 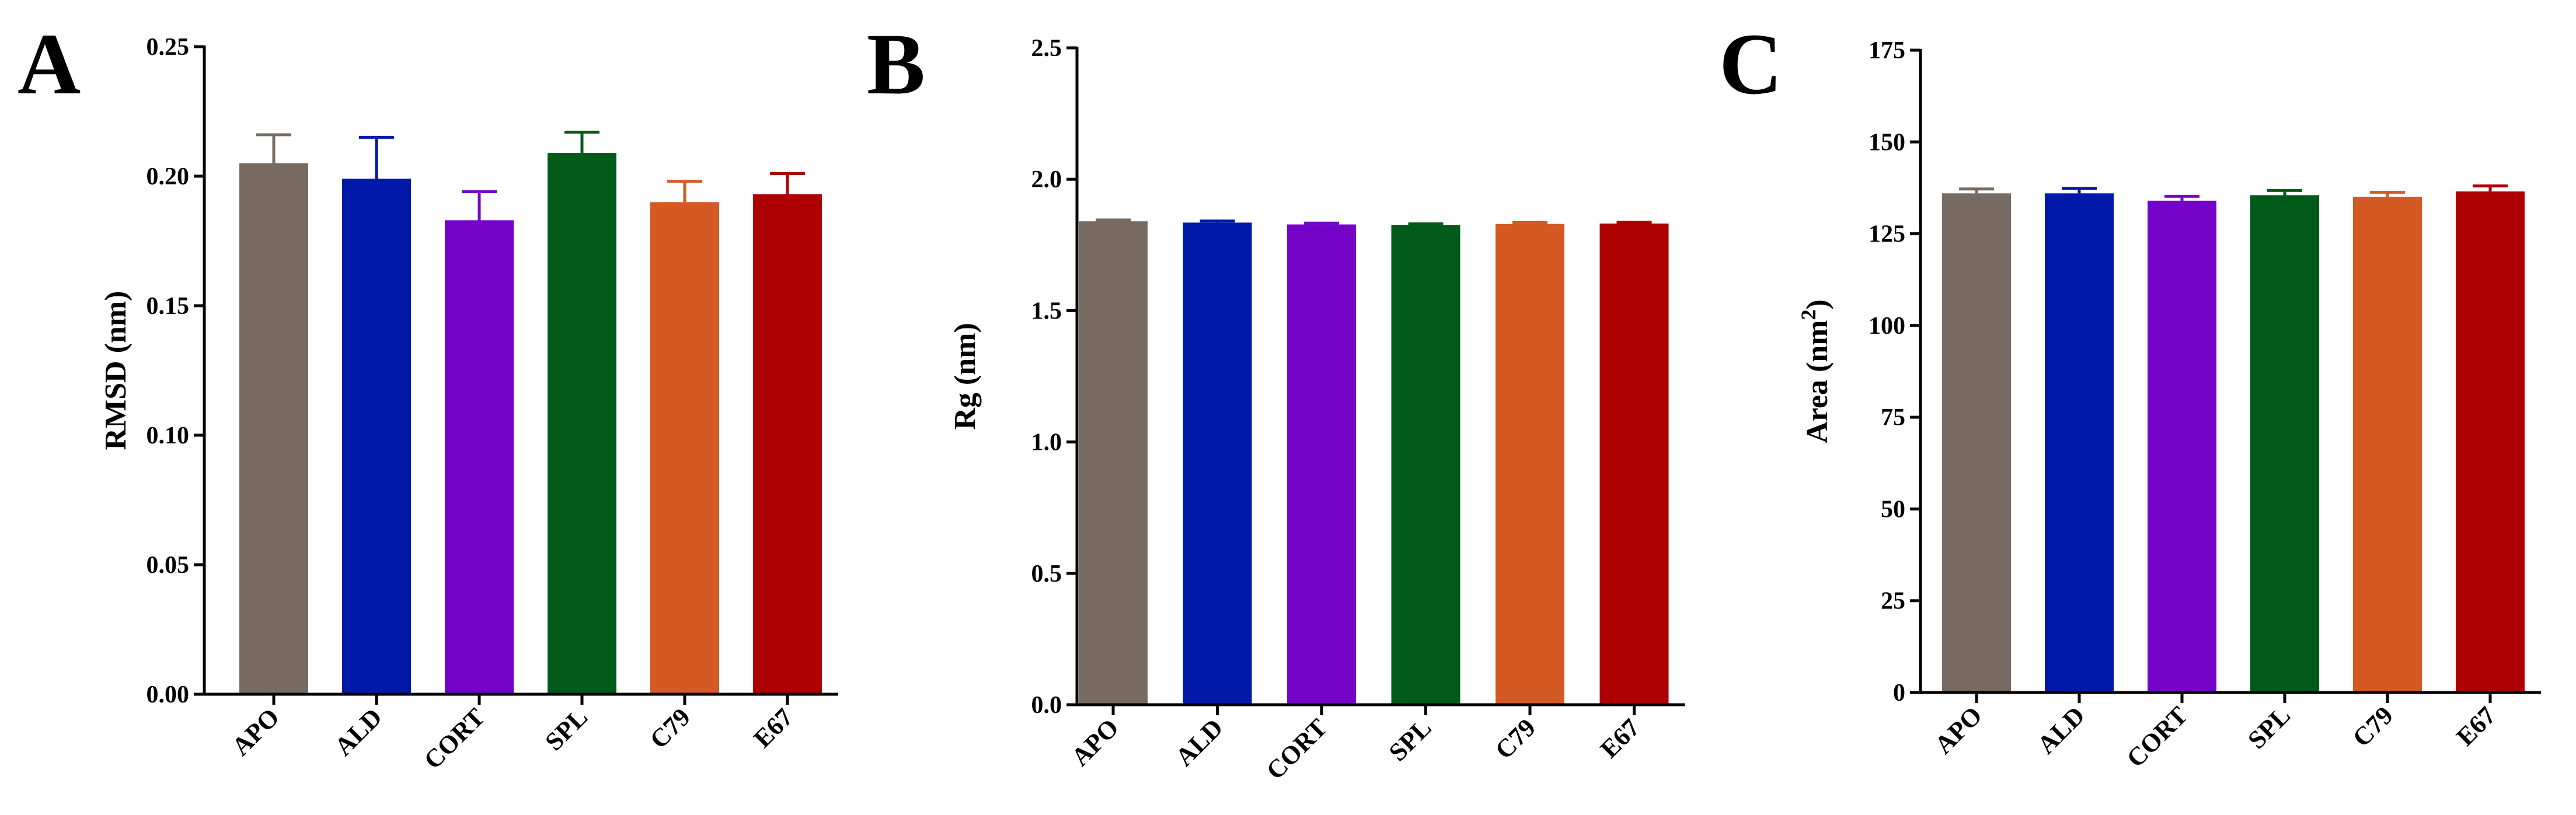 I want to click on y-axis-title: Area (nm2), so click(x=1816, y=371).